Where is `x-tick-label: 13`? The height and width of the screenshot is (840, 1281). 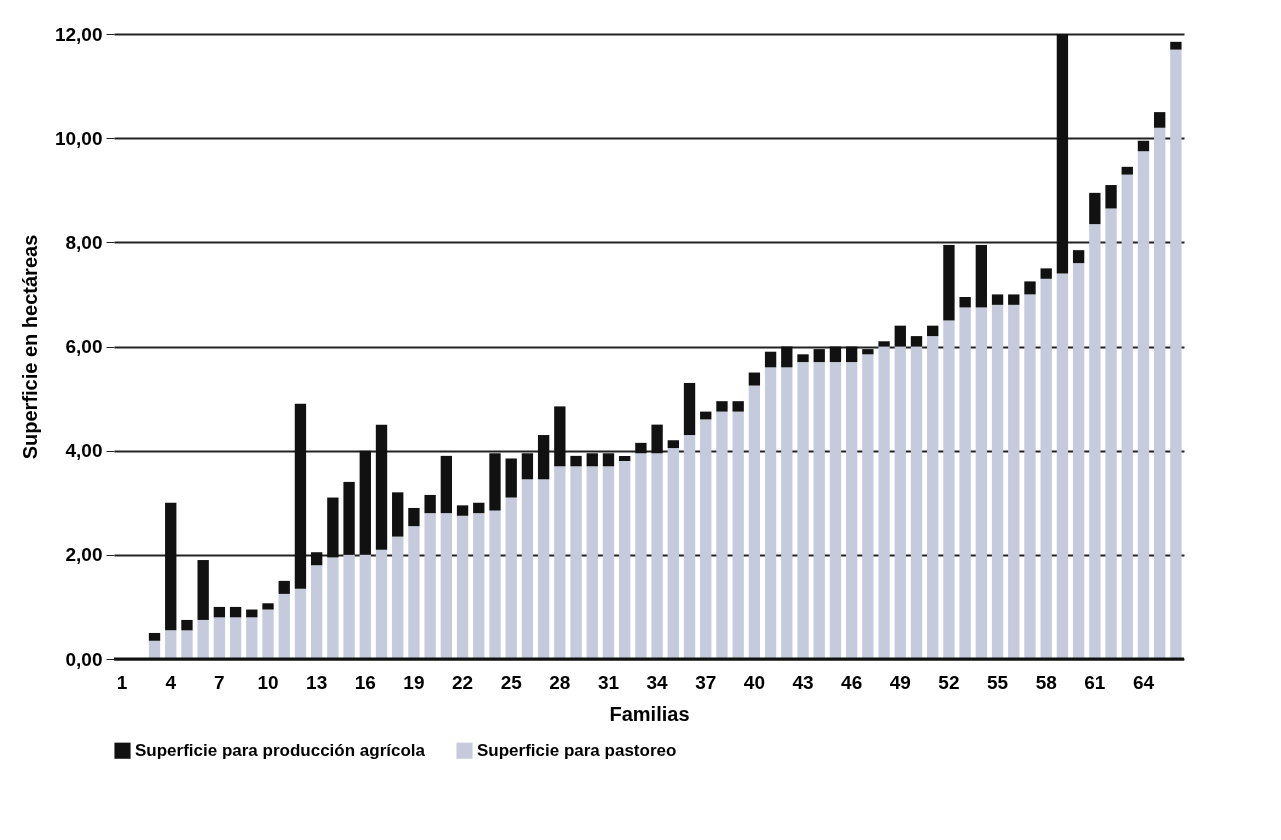 x-tick-label: 13 is located at coordinates (317, 682).